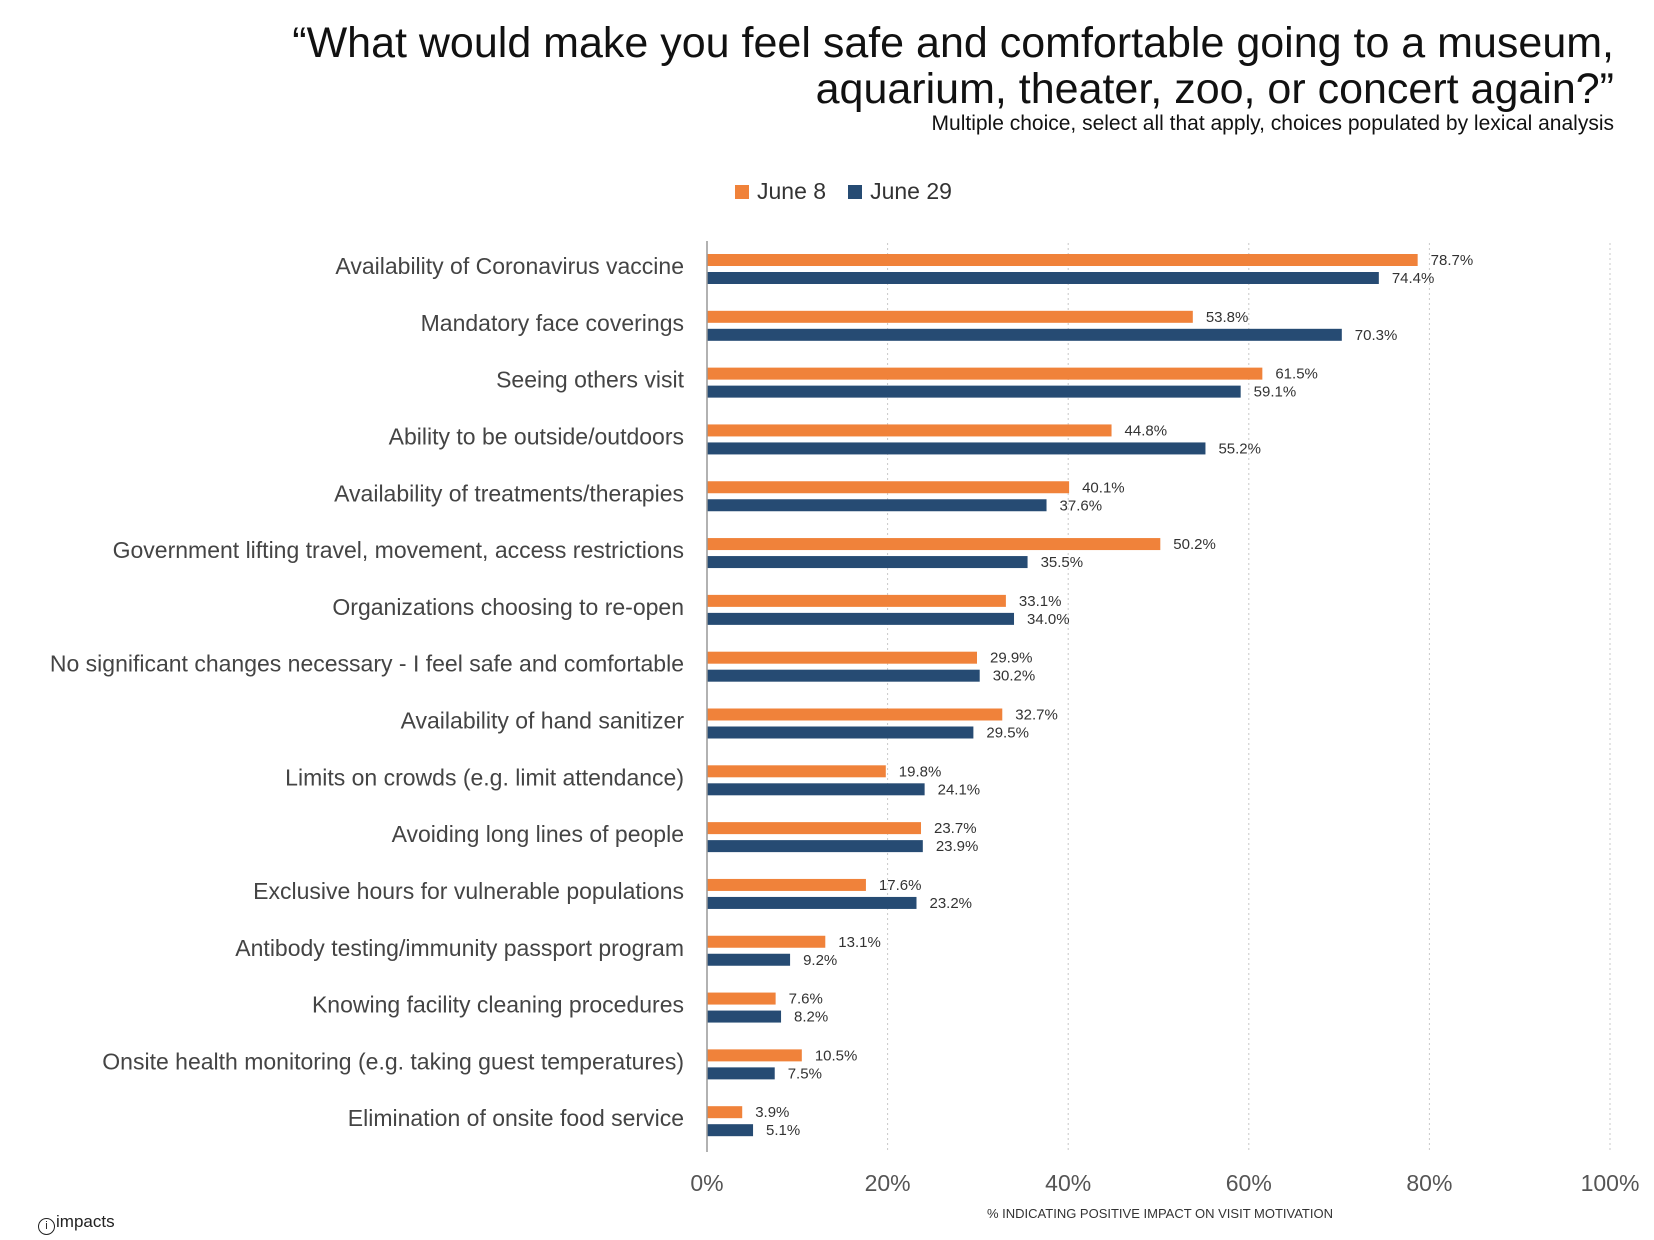 This screenshot has width=1654, height=1240. Describe the element at coordinates (888, 1183) in the screenshot. I see `x-tick-label: 20%` at that location.